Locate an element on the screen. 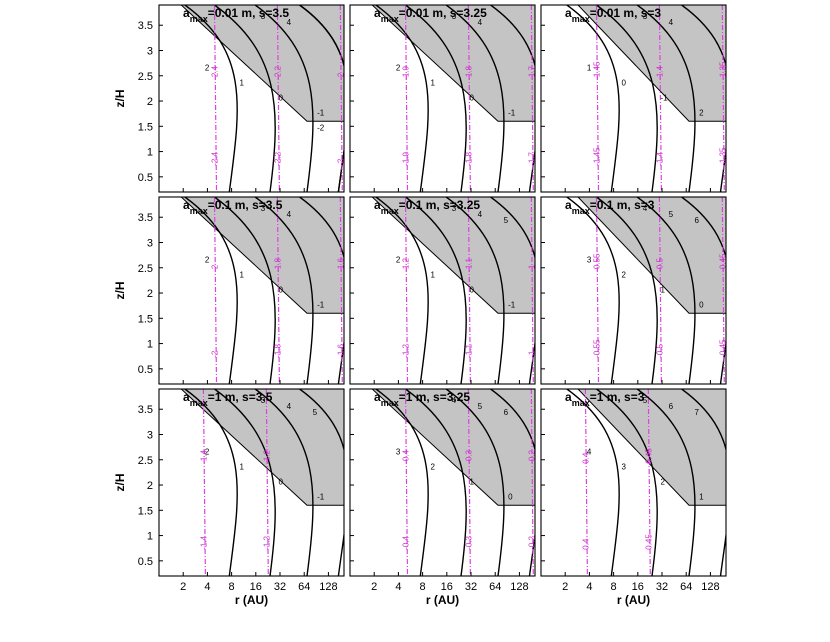 This screenshot has width=830, height=642. y-tick-label: 3 is located at coordinates (150, 435).